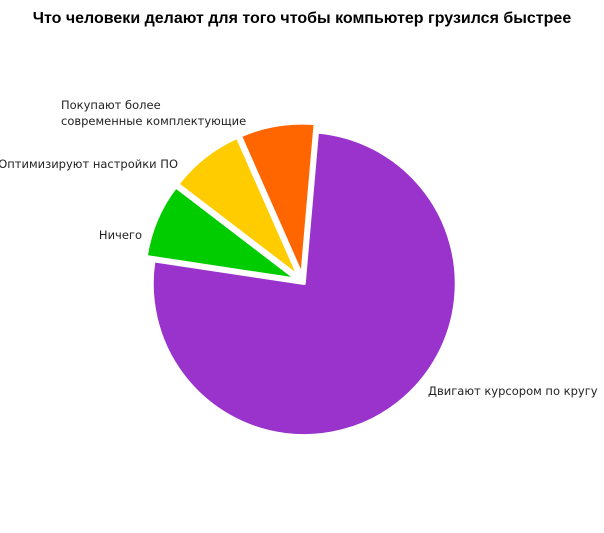 The image size is (604, 533). I want to click on pie-slice-label-1: Ничего, so click(120, 235).